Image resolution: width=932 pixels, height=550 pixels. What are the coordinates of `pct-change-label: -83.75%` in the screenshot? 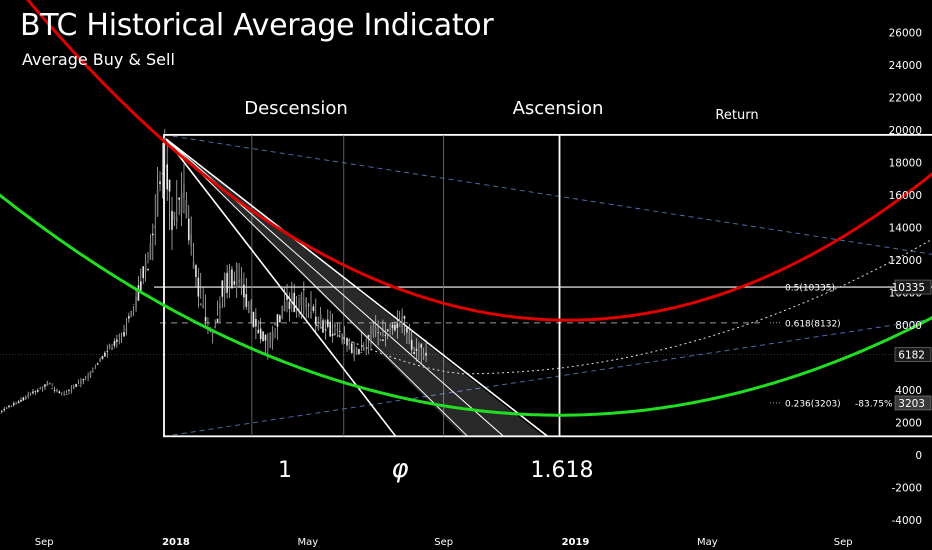 It's located at (874, 404).